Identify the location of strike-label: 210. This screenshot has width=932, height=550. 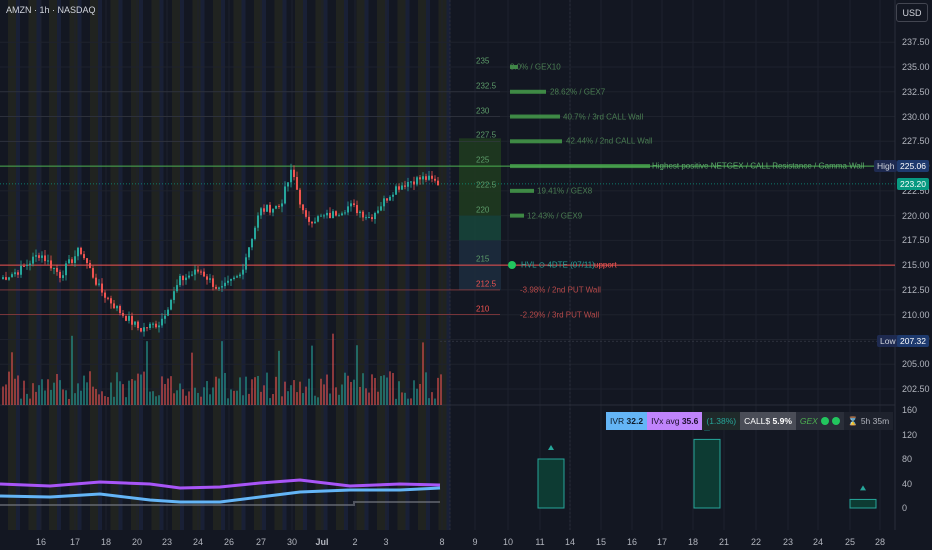
(483, 309).